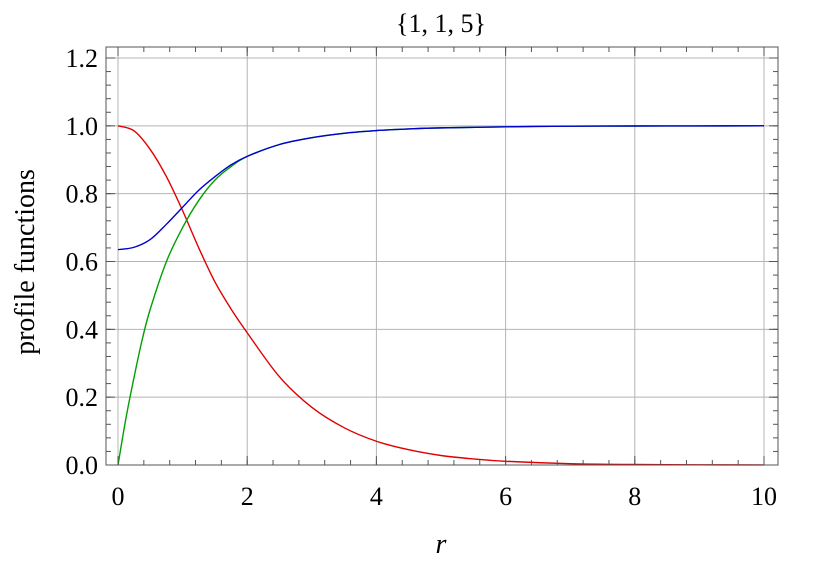  What do you see at coordinates (82, 194) in the screenshot?
I see `y-tick-label: 0.8` at bounding box center [82, 194].